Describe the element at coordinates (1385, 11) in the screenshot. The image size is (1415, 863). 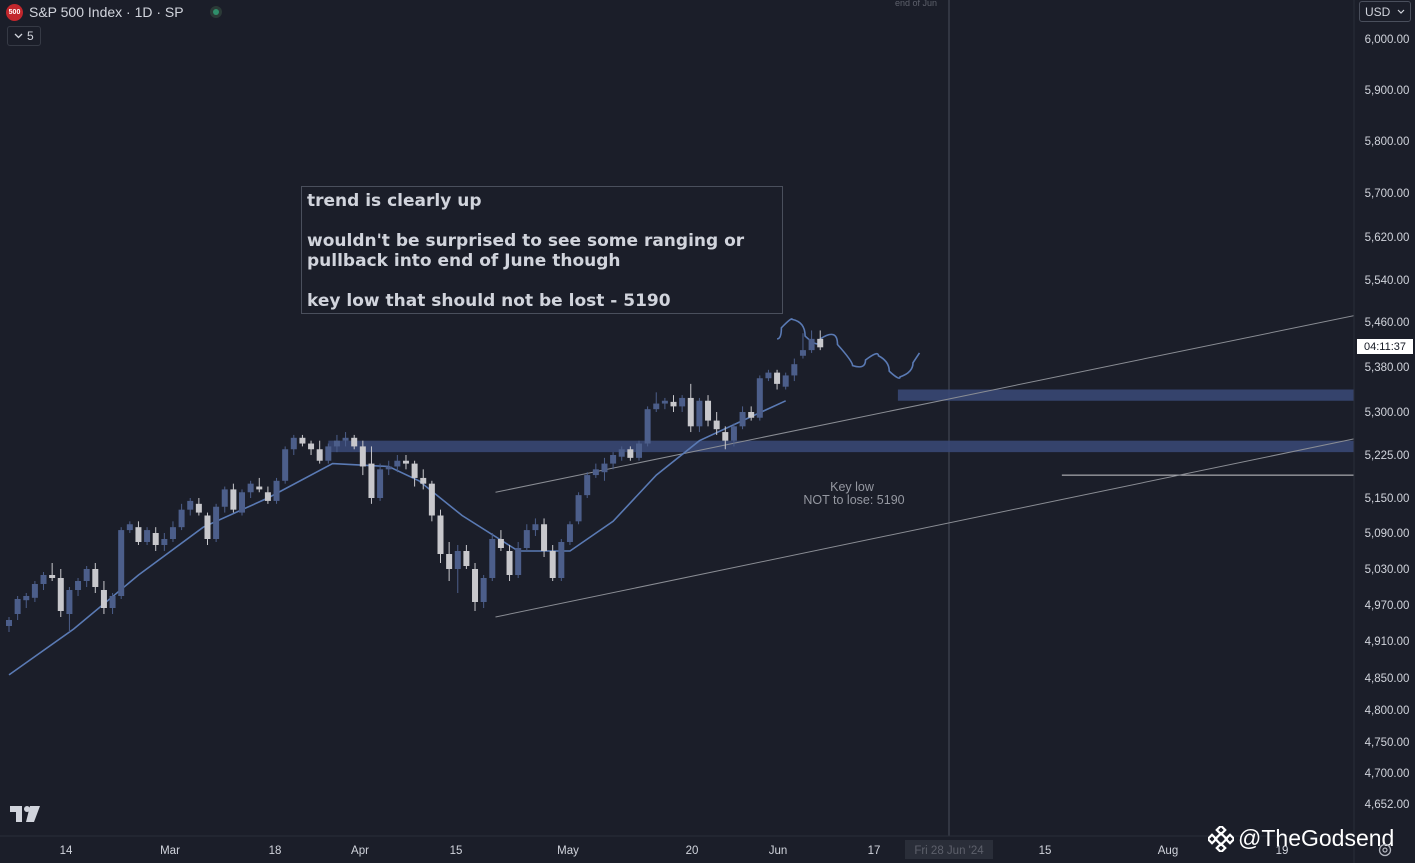
I see `currency-select: USD` at that location.